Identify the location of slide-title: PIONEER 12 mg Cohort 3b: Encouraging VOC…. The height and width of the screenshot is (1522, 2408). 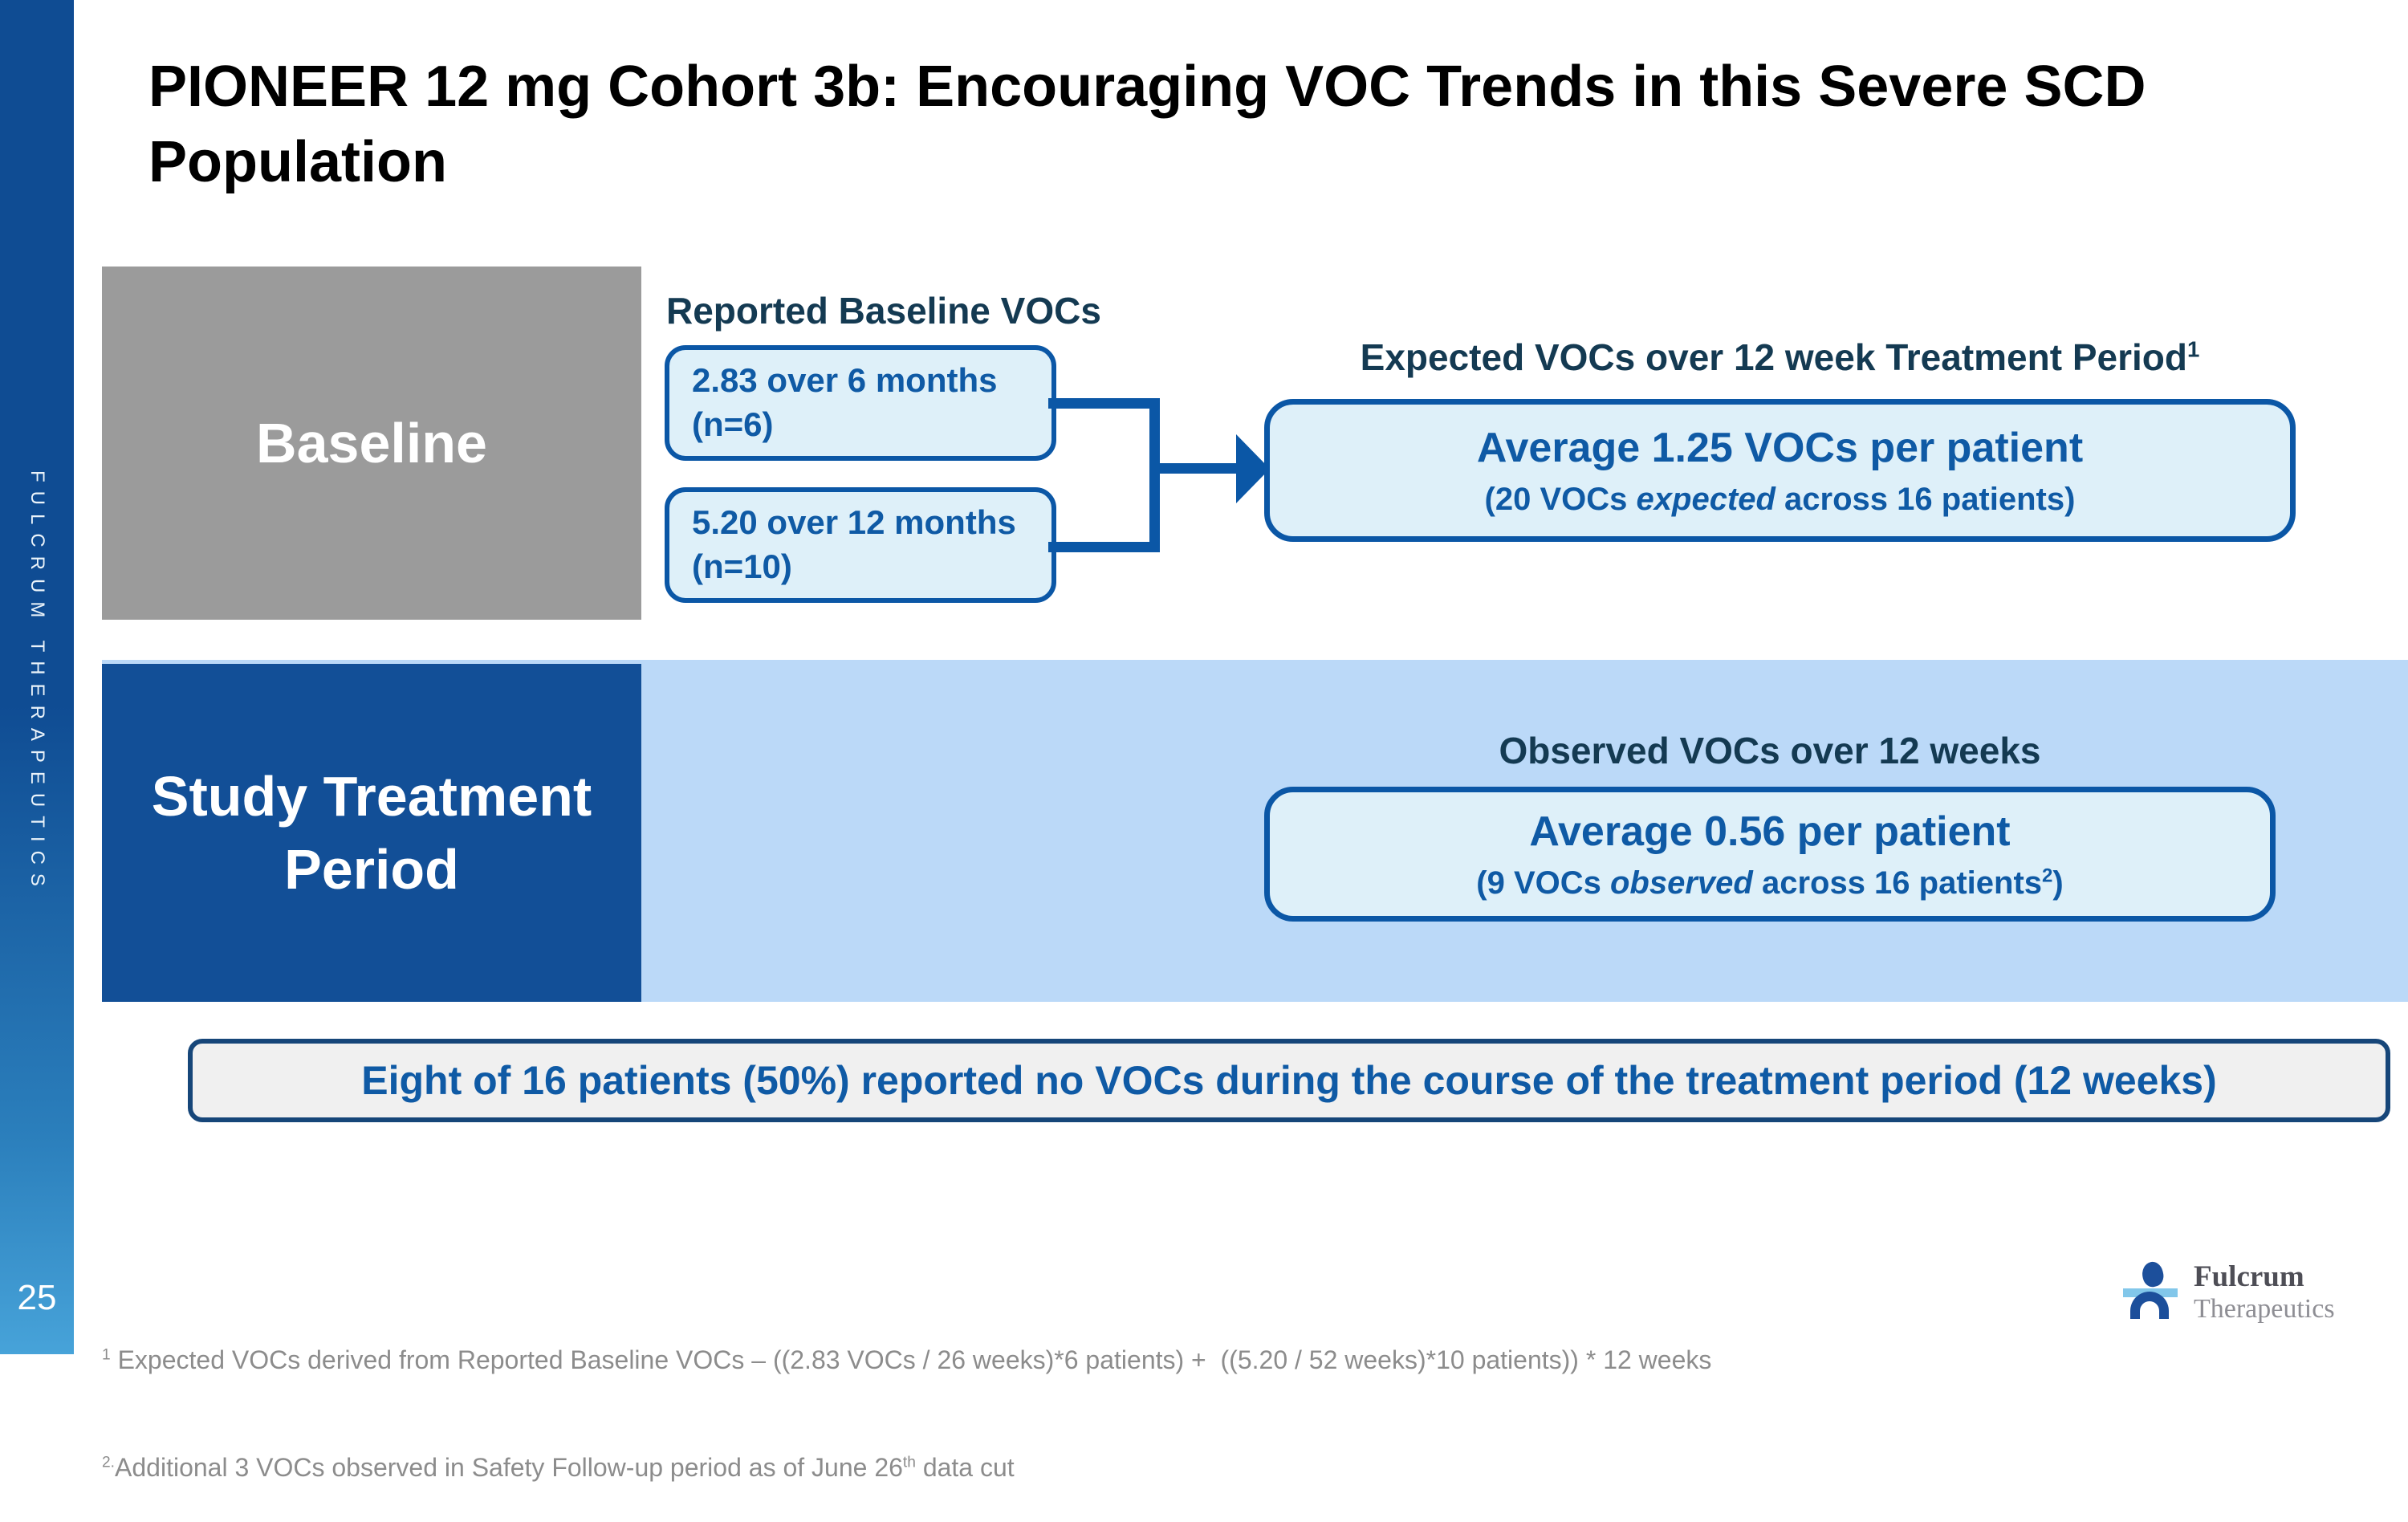
(1224, 125).